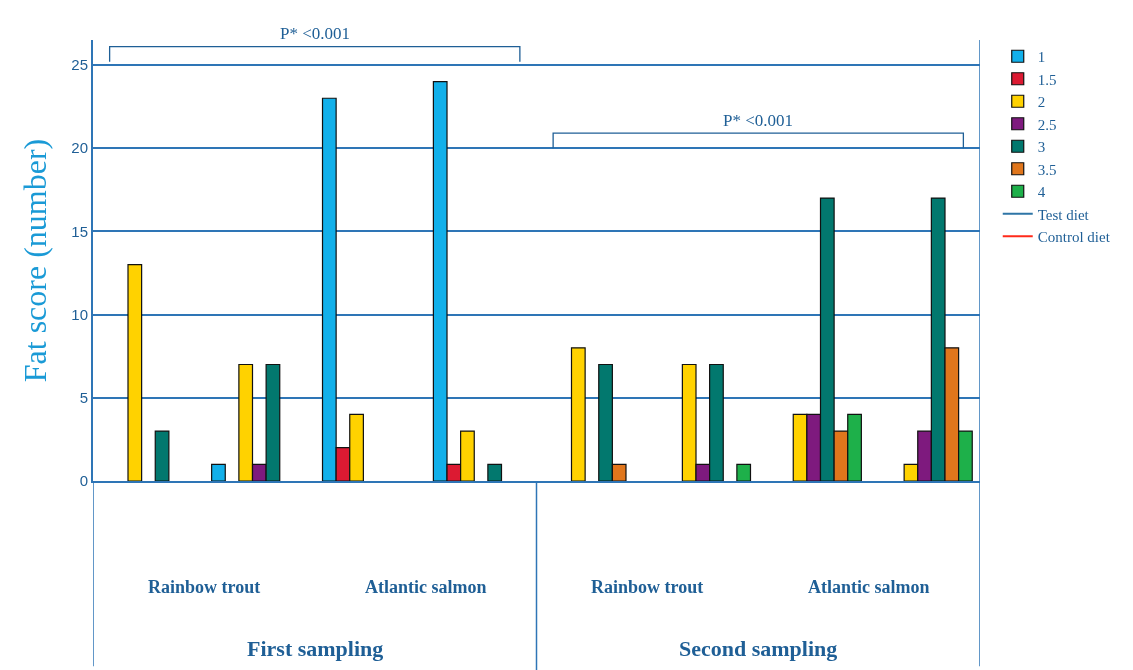 The width and height of the screenshot is (1133, 670). What do you see at coordinates (79, 65) in the screenshot?
I see `y-tick-label: 25` at bounding box center [79, 65].